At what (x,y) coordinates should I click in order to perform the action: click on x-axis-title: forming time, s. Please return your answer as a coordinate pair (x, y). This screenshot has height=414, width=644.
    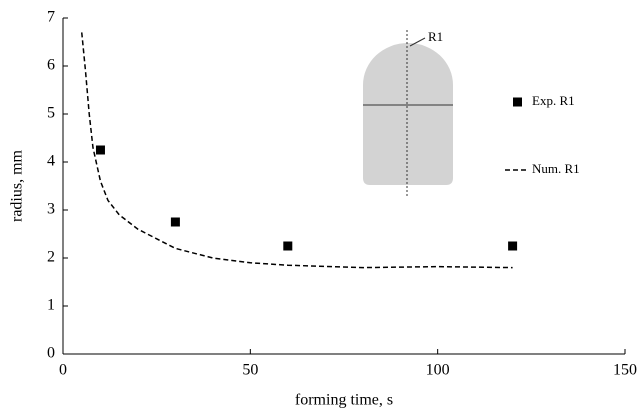
    Looking at the image, I should click on (344, 400).